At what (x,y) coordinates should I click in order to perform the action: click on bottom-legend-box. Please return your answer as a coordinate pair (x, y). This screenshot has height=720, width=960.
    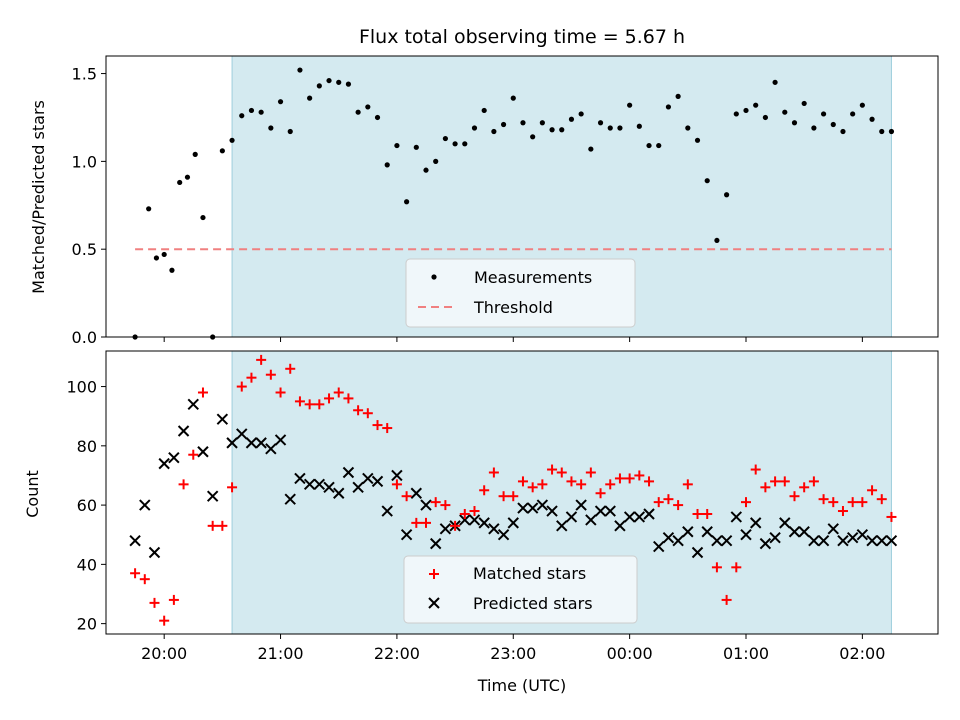
    Looking at the image, I should click on (520, 589).